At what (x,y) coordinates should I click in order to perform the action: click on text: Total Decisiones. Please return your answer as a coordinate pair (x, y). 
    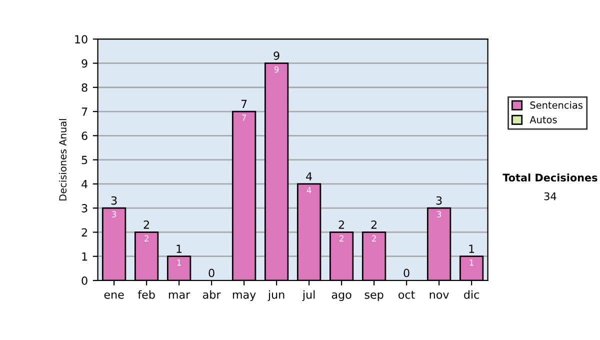
    Looking at the image, I should click on (550, 177).